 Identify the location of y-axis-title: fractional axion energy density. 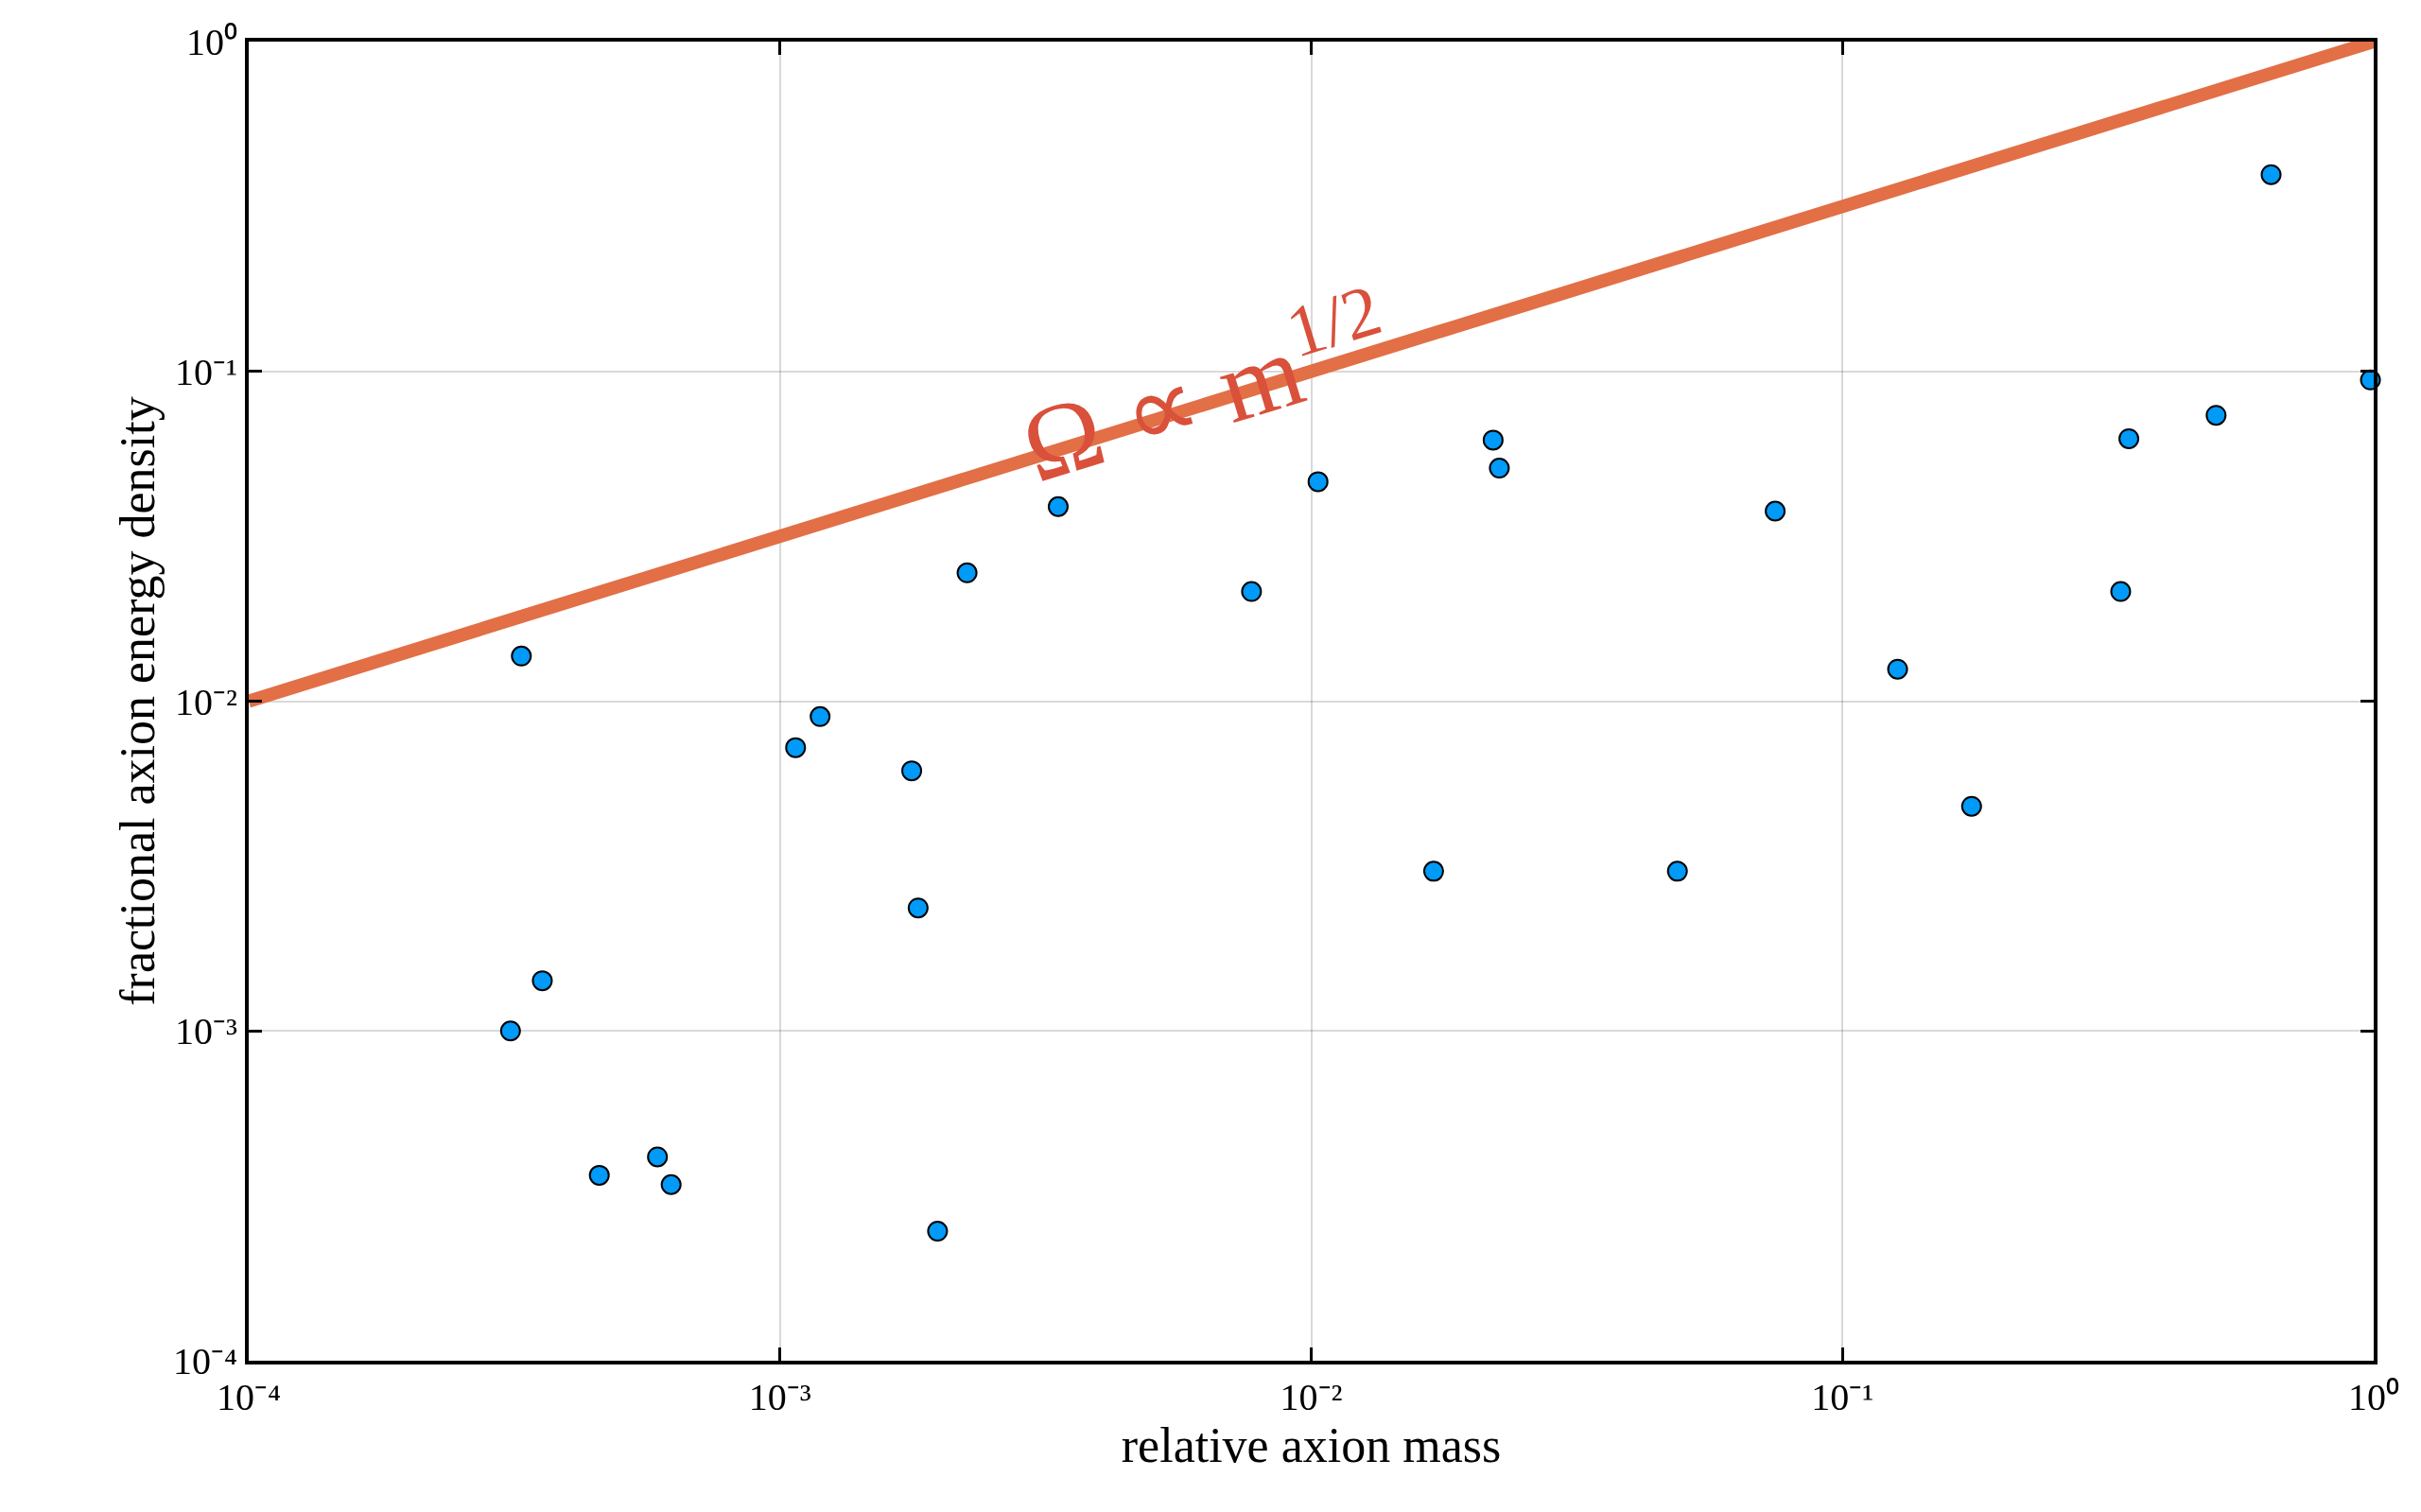
(137, 701).